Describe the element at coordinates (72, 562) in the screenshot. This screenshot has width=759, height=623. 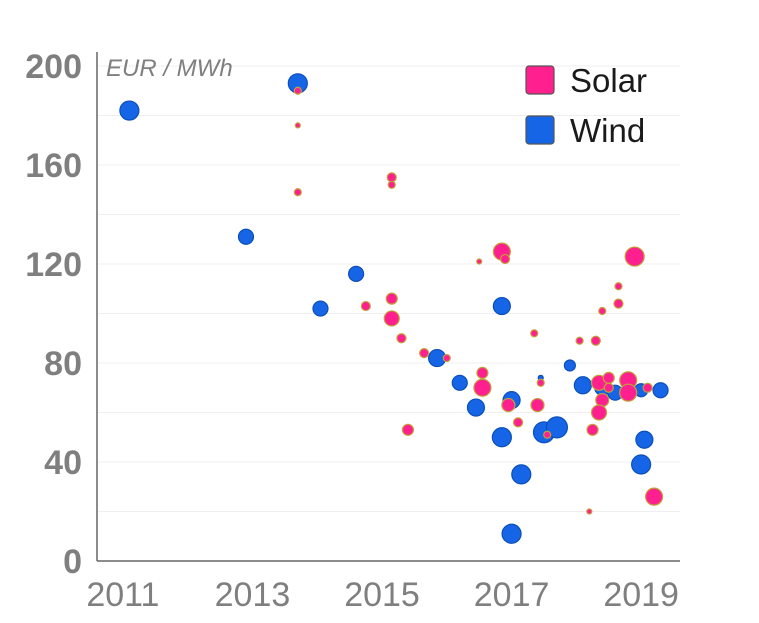
I see `y-tick-label-0: 0` at that location.